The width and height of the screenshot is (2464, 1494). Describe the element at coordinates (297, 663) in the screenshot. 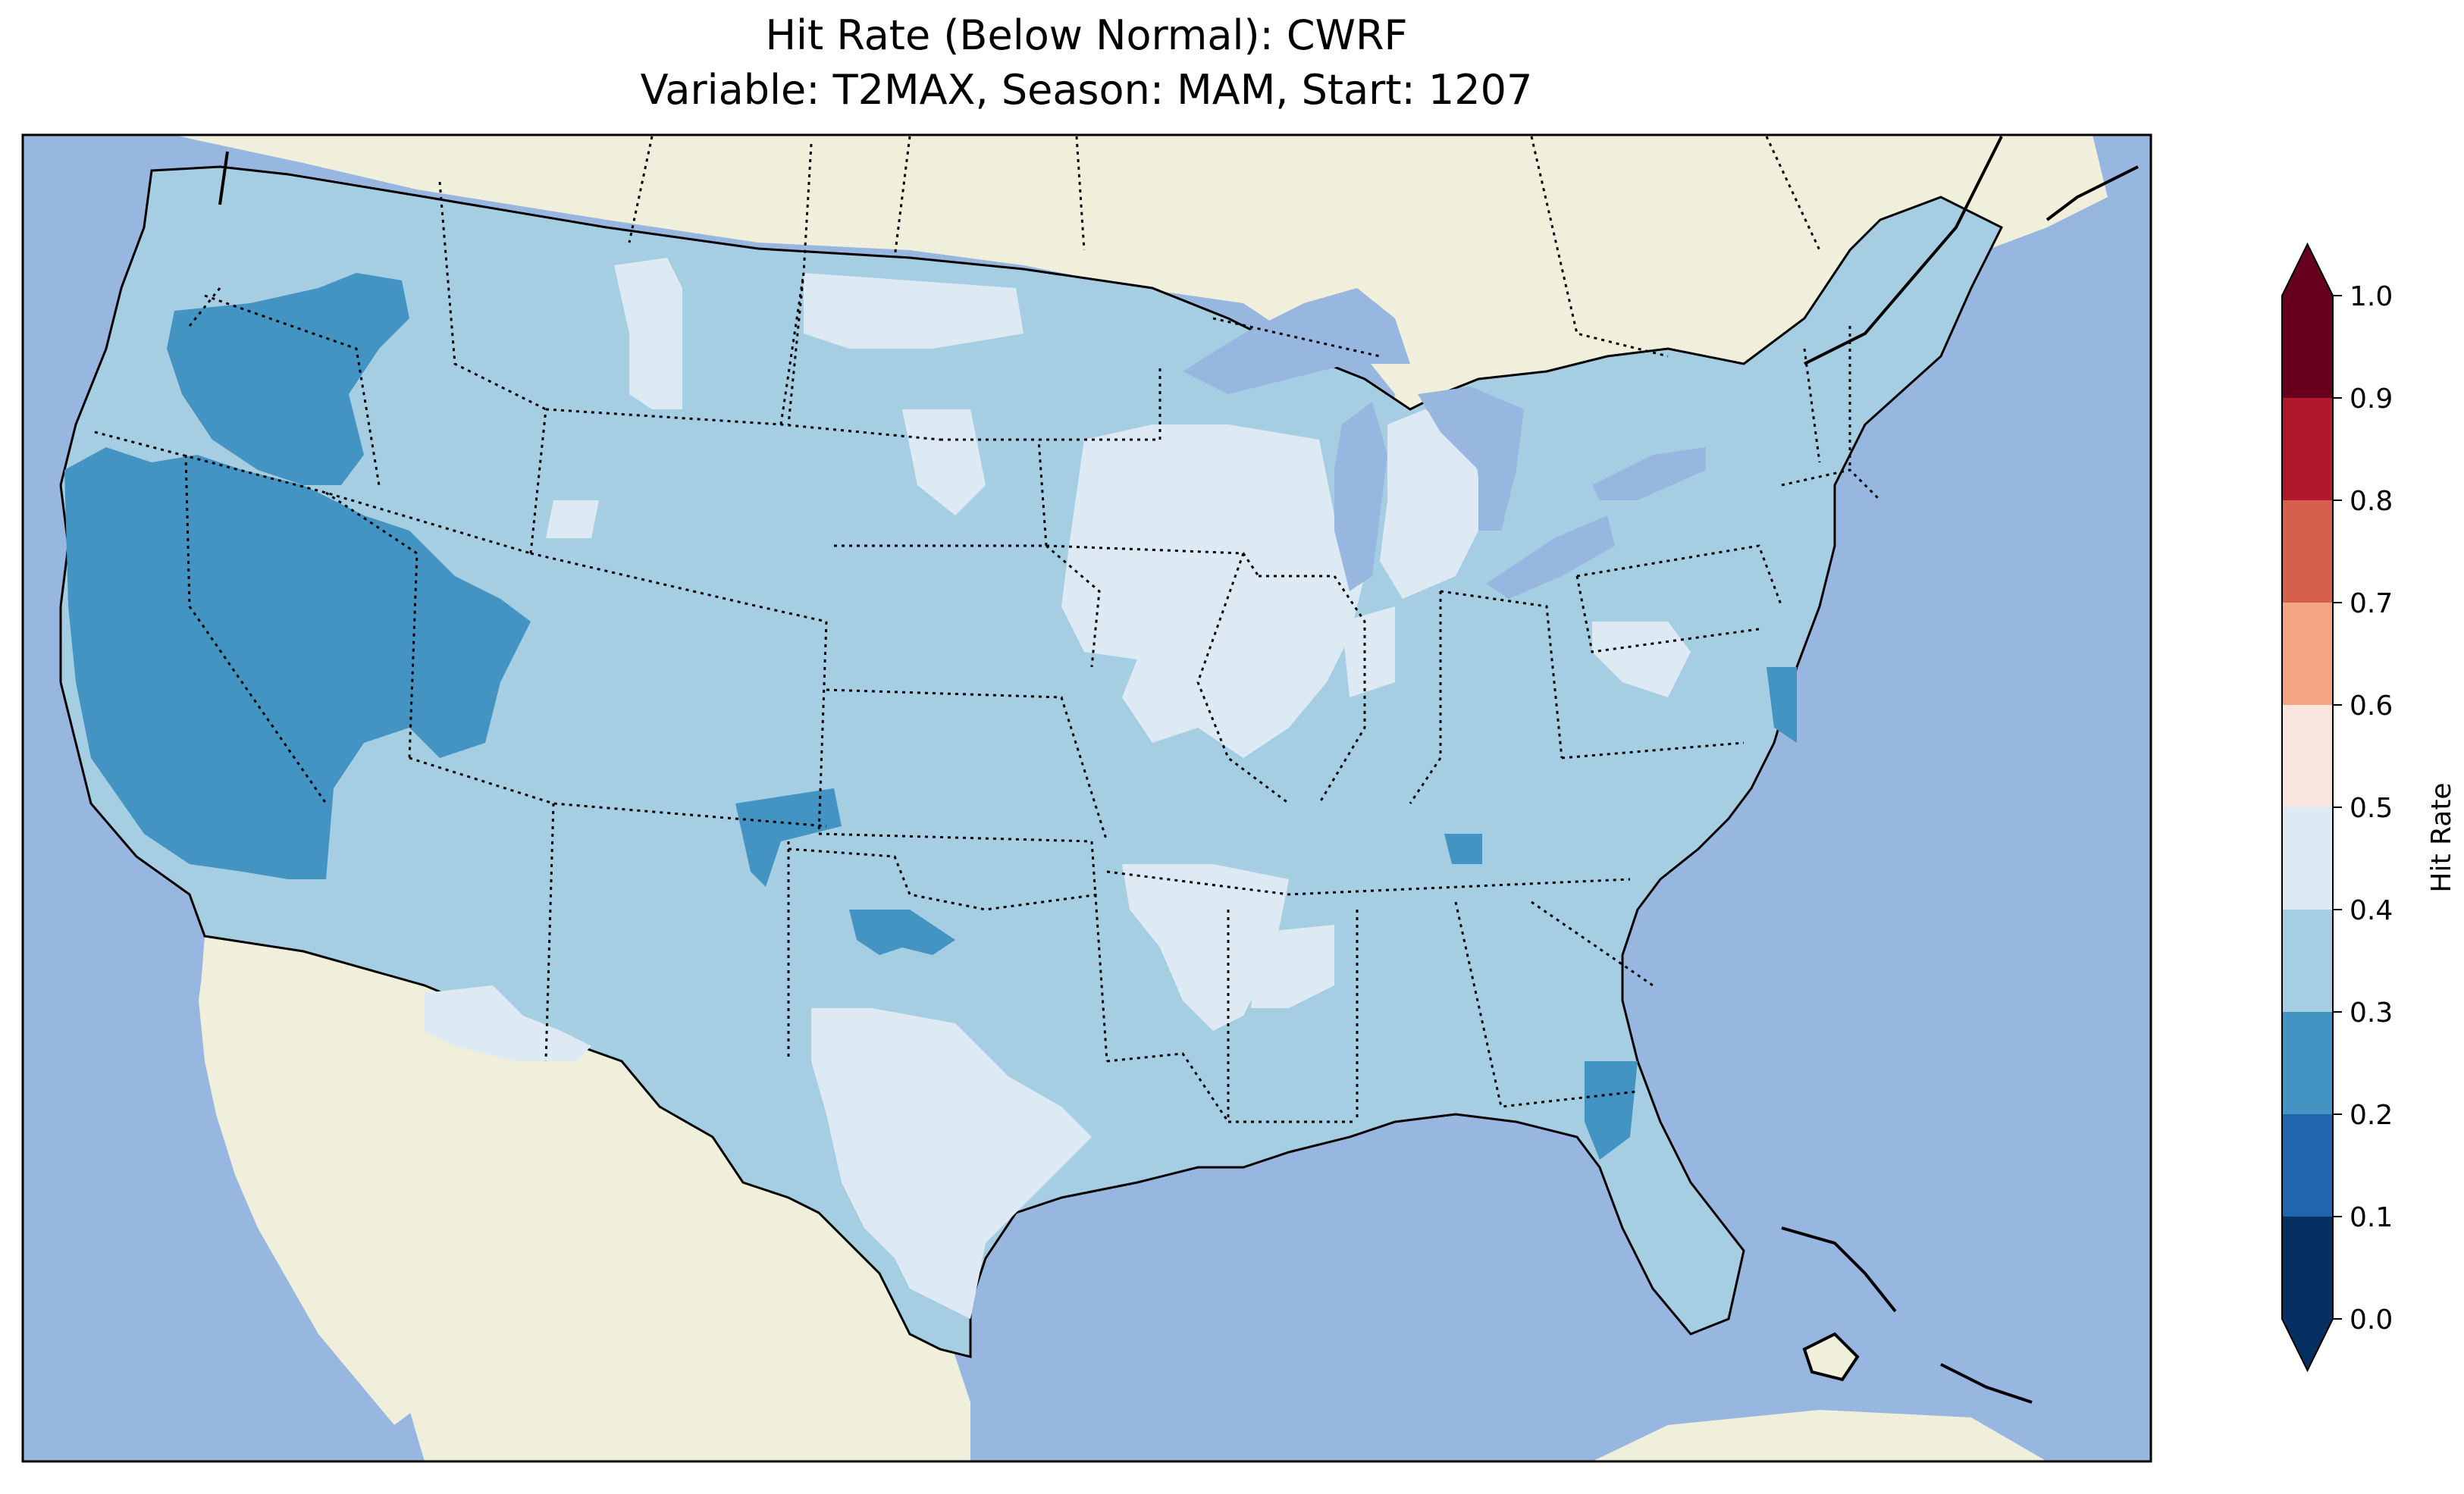

I see `region-dark-west` at that location.